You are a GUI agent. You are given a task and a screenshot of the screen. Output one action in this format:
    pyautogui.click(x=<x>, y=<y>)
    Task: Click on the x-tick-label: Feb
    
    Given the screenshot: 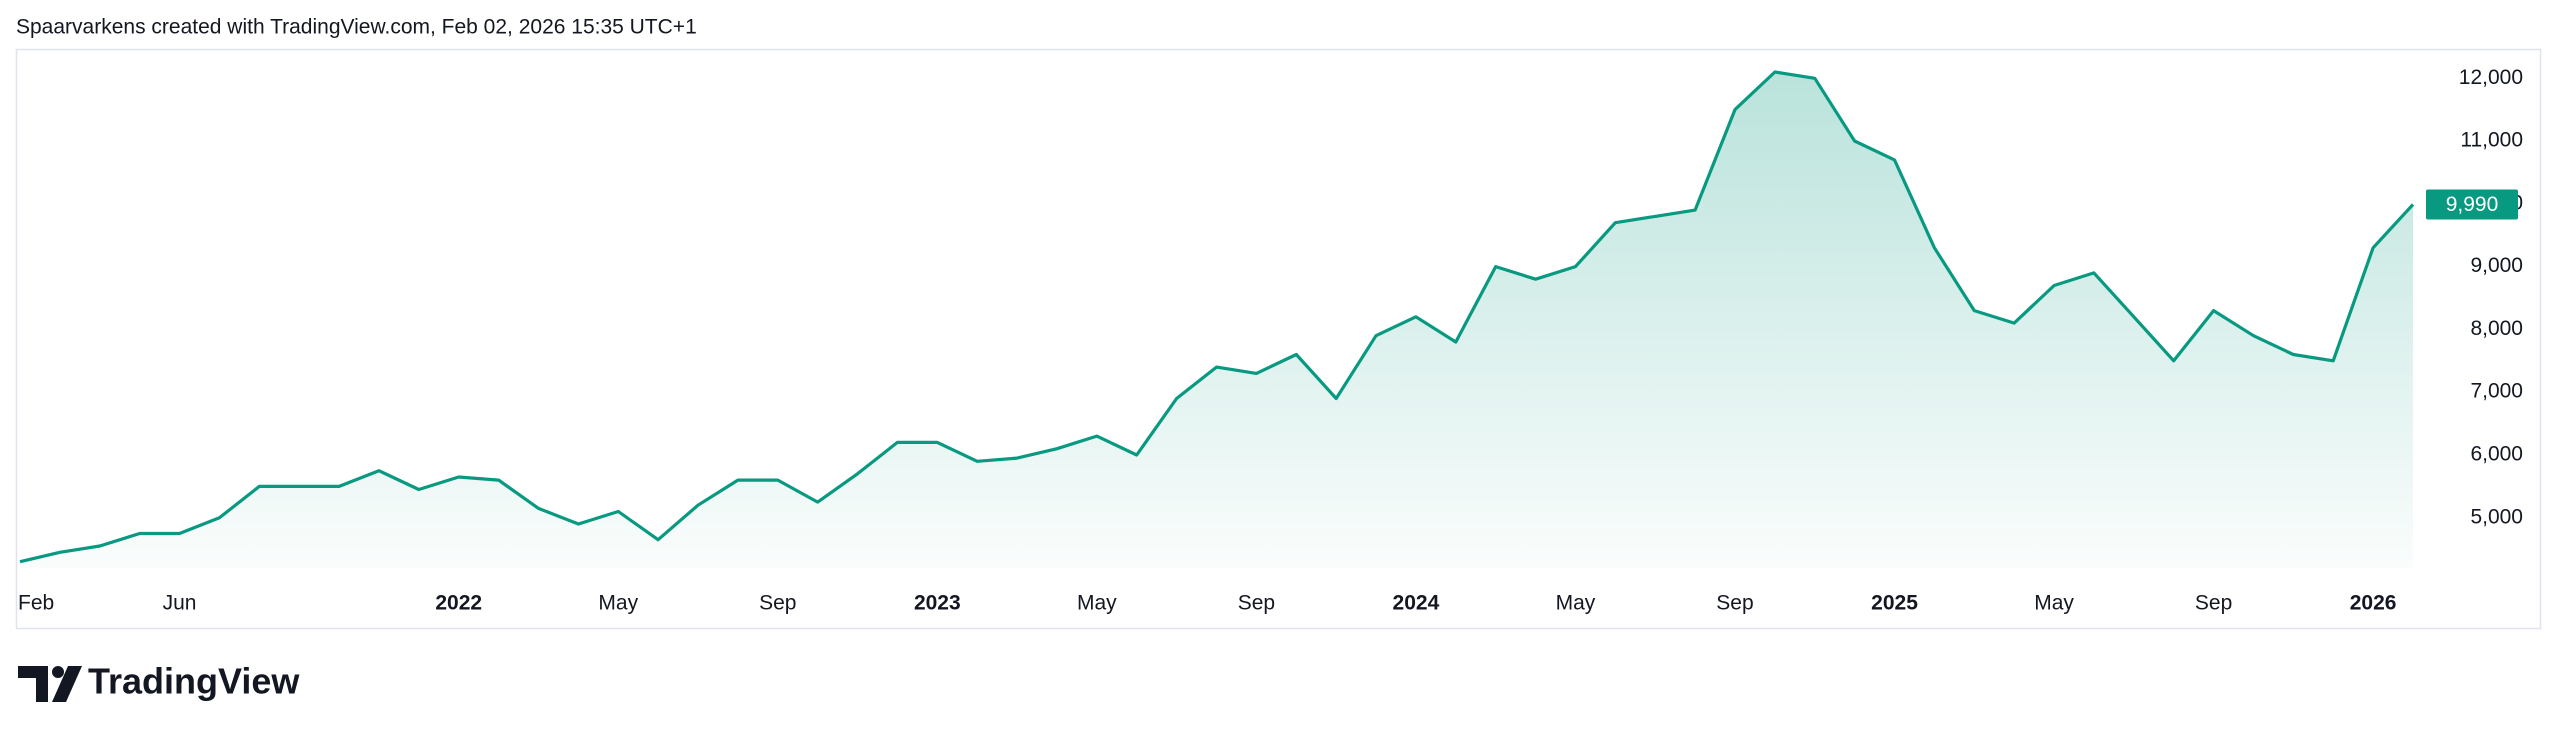 What is the action you would take?
    pyautogui.click(x=36, y=603)
    